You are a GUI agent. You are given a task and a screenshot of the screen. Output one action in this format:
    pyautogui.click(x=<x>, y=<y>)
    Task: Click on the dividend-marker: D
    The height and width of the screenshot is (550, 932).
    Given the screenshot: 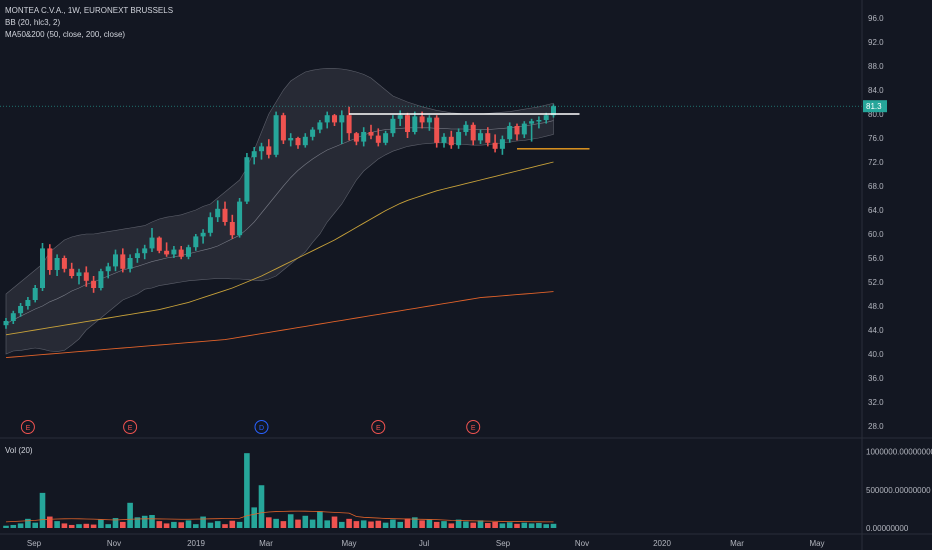 What is the action you would take?
    pyautogui.click(x=261, y=427)
    